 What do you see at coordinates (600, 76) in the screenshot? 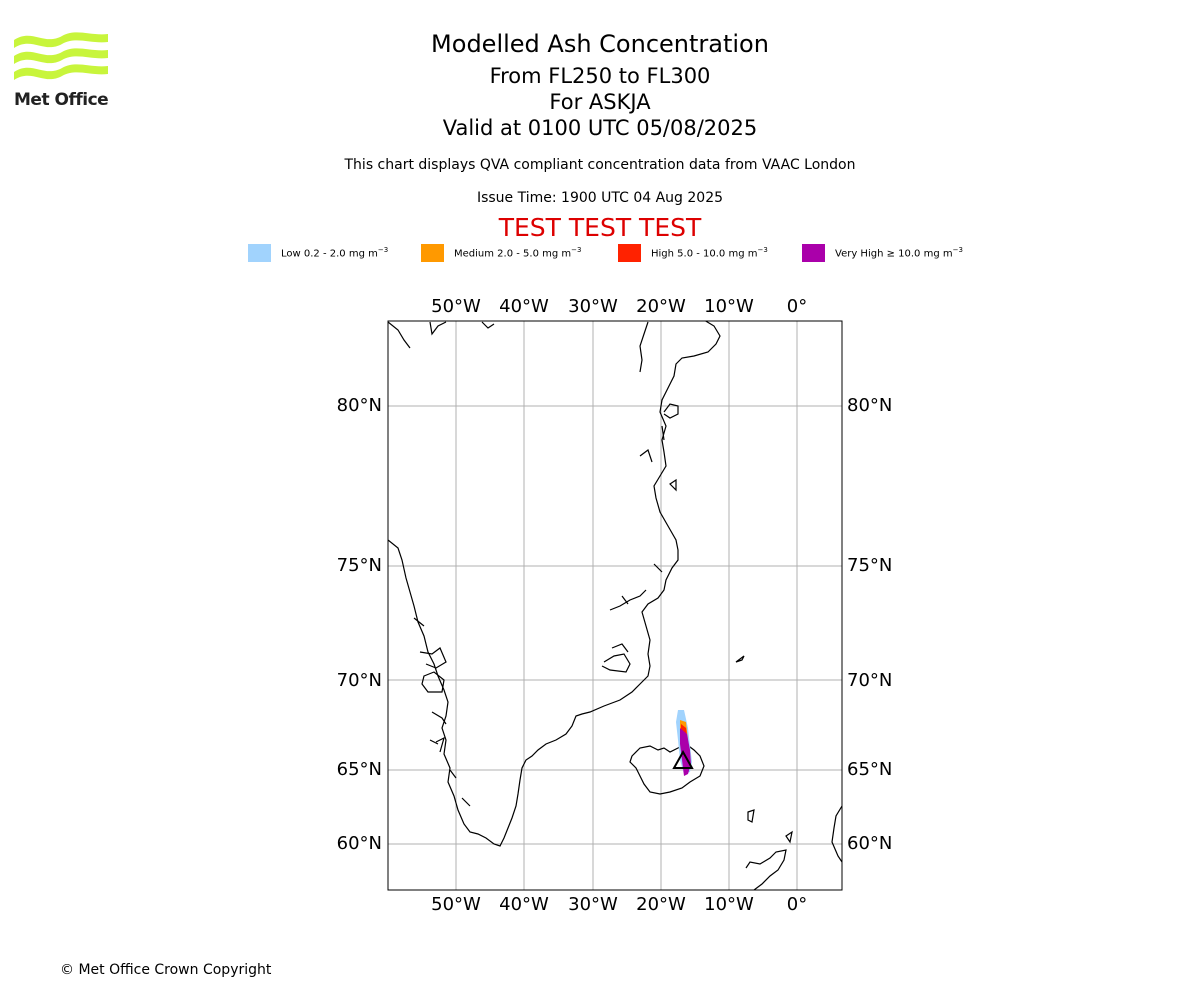
I see `flight-levels: From FL250 to FL300` at bounding box center [600, 76].